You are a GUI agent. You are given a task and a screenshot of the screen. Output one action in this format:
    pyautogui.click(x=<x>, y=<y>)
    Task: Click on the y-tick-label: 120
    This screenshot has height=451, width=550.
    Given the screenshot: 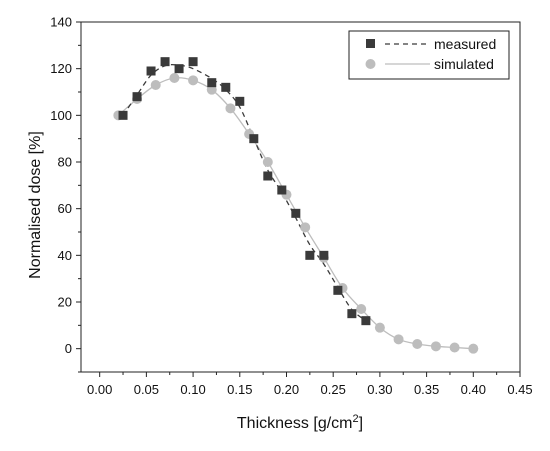 What is the action you would take?
    pyautogui.click(x=61, y=68)
    